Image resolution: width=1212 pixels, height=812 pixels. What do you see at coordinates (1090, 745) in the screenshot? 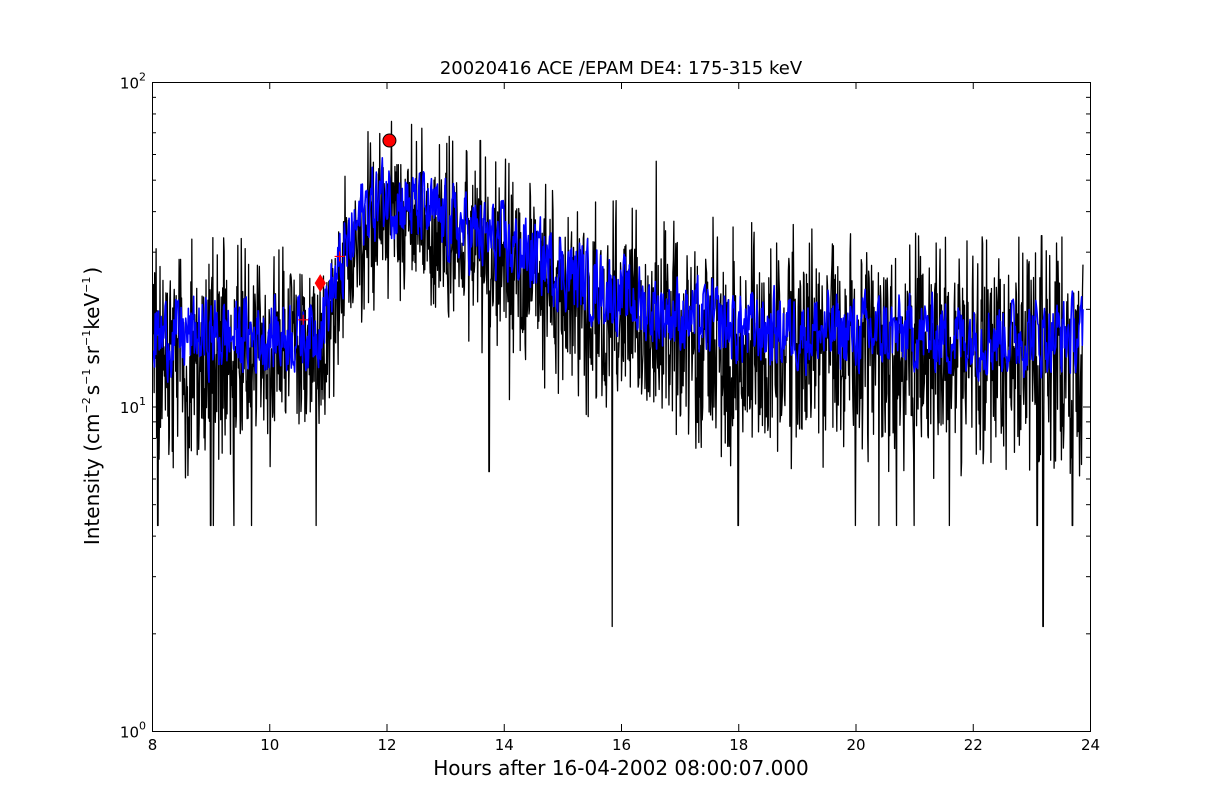
I see `x-tick-label: 24` at bounding box center [1090, 745].